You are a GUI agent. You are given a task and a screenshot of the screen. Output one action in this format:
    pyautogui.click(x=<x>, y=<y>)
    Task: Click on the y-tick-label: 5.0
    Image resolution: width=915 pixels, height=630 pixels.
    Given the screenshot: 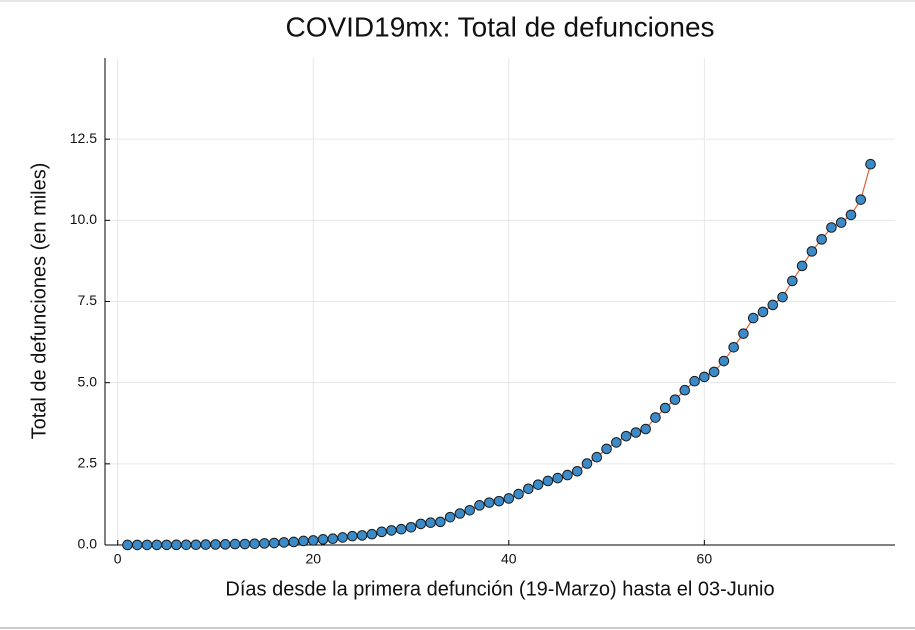 What is the action you would take?
    pyautogui.click(x=88, y=381)
    